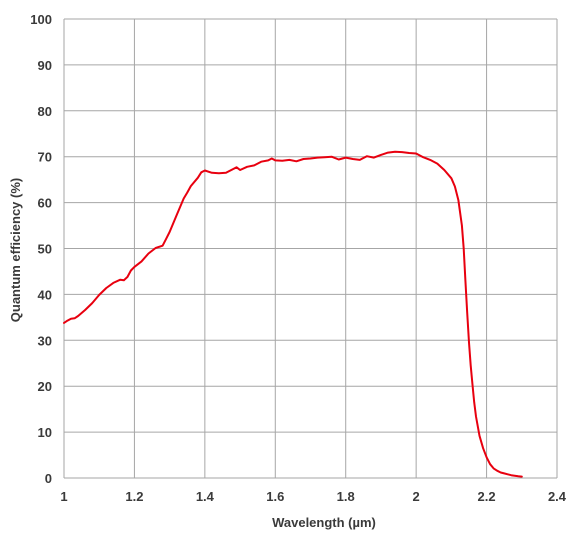  Describe the element at coordinates (45, 386) in the screenshot. I see `y-tick-label: 20` at that location.